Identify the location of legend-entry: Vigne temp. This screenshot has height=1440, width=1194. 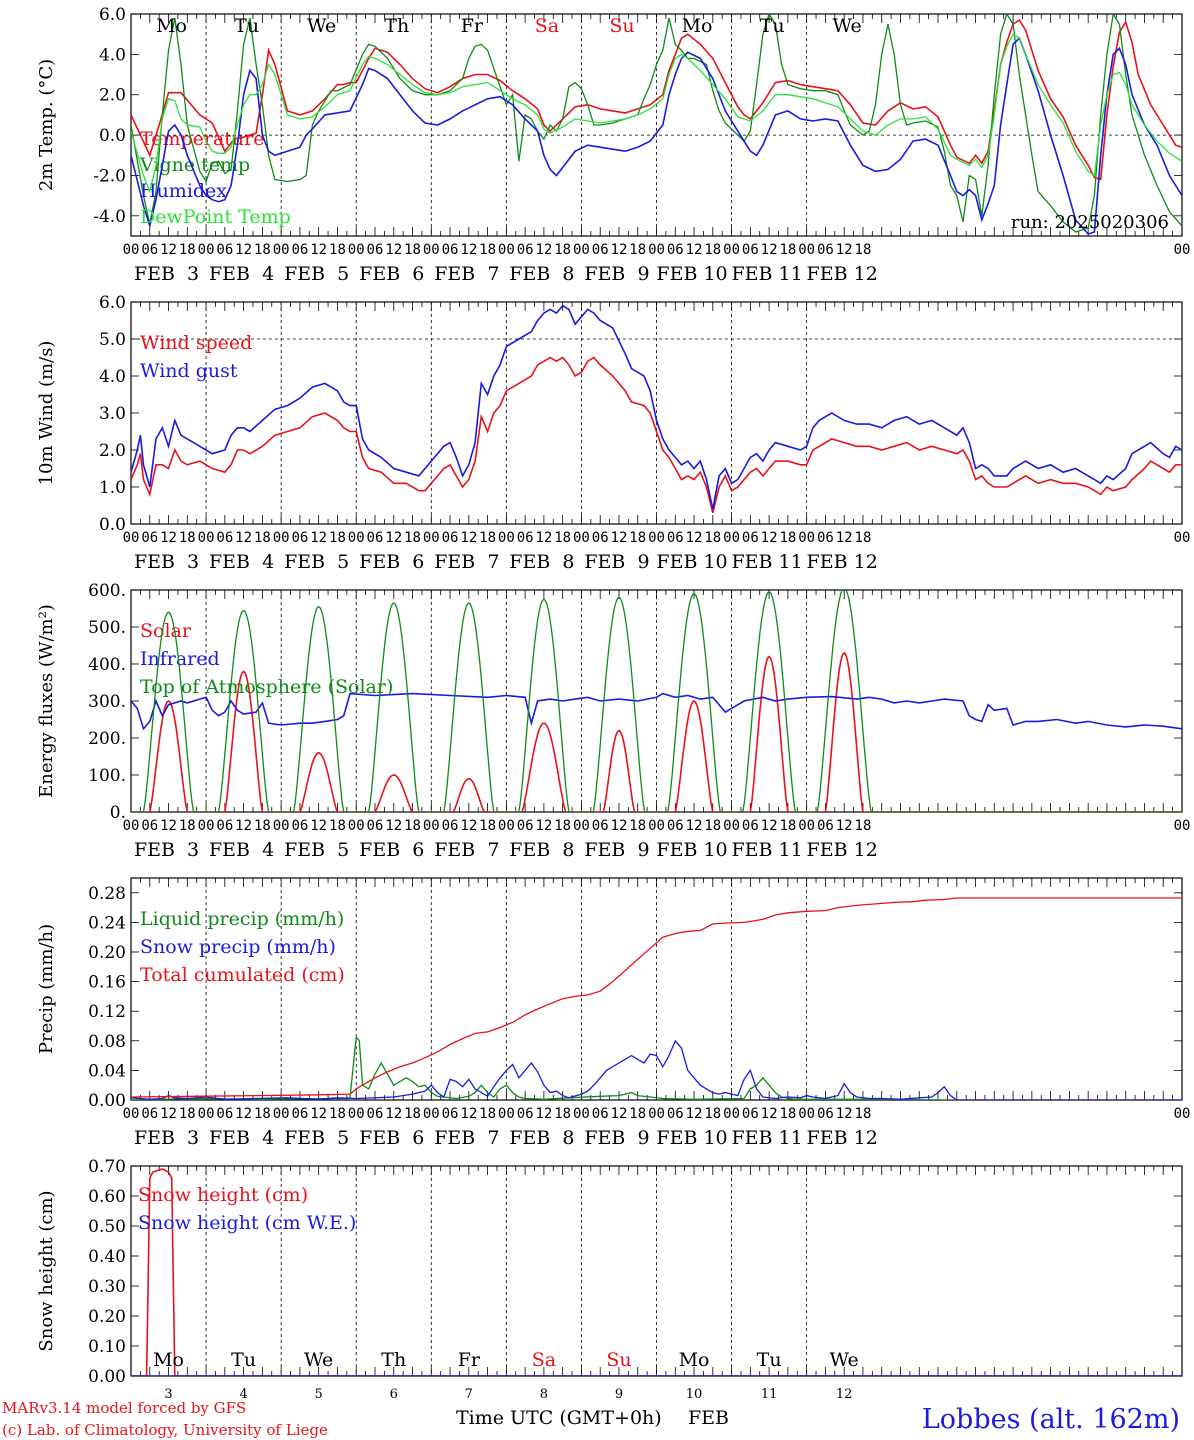
(194, 165).